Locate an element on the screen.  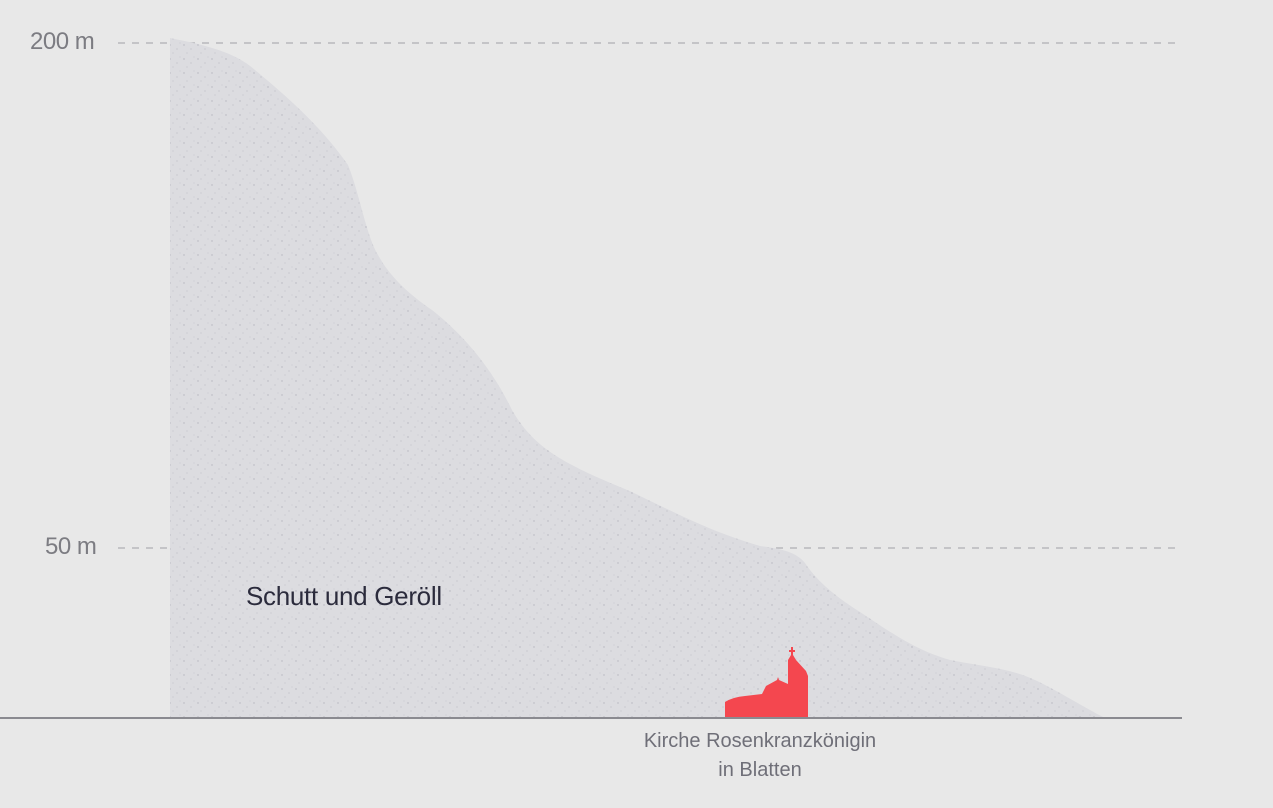
debris-label: Schutt und Geröll is located at coordinates (344, 596).